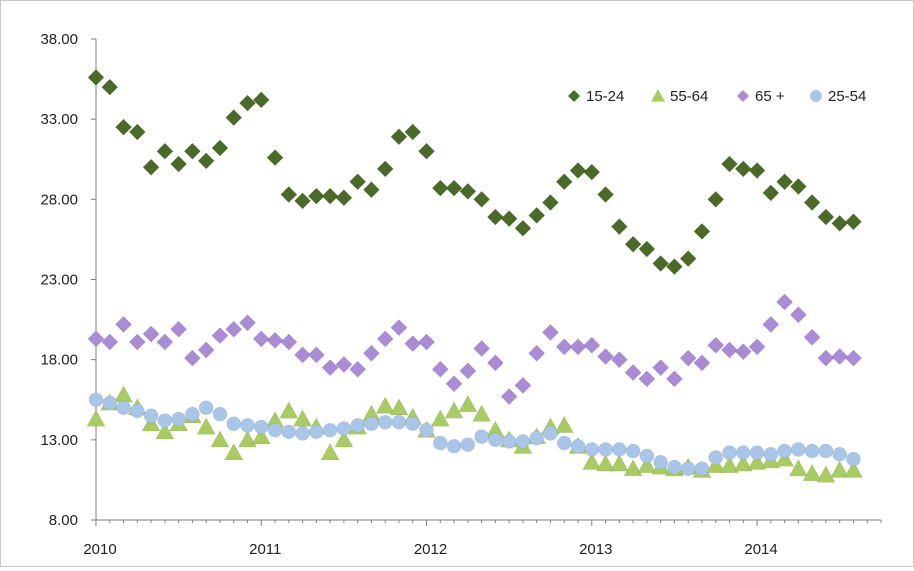  Describe the element at coordinates (717, 96) in the screenshot. I see `legend: 15-24 55-64 65 + 25-54` at that location.